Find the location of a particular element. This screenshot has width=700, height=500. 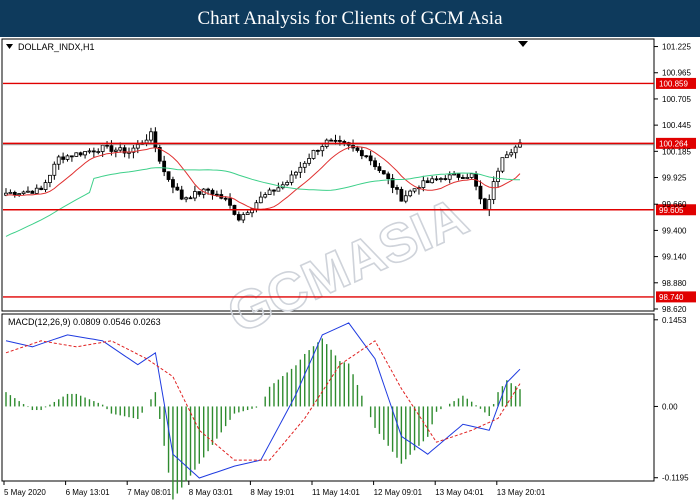

level-badge-label: 100.264 is located at coordinates (673, 143).